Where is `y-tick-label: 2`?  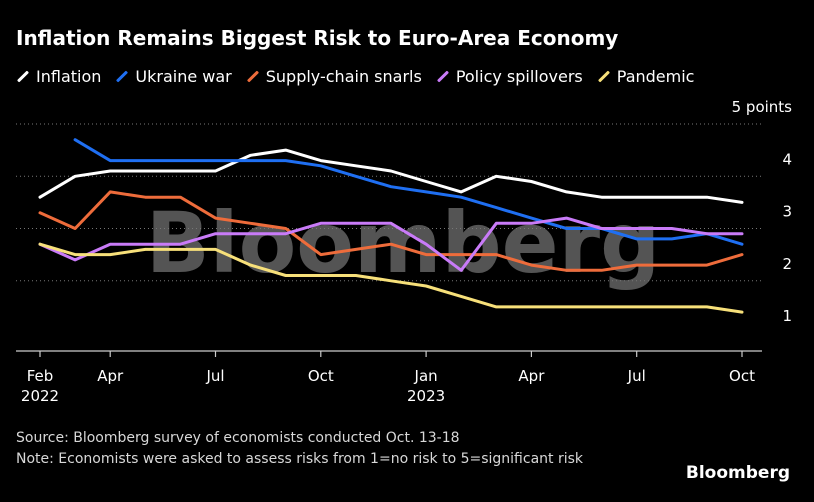
y-tick-label: 2 is located at coordinates (787, 264).